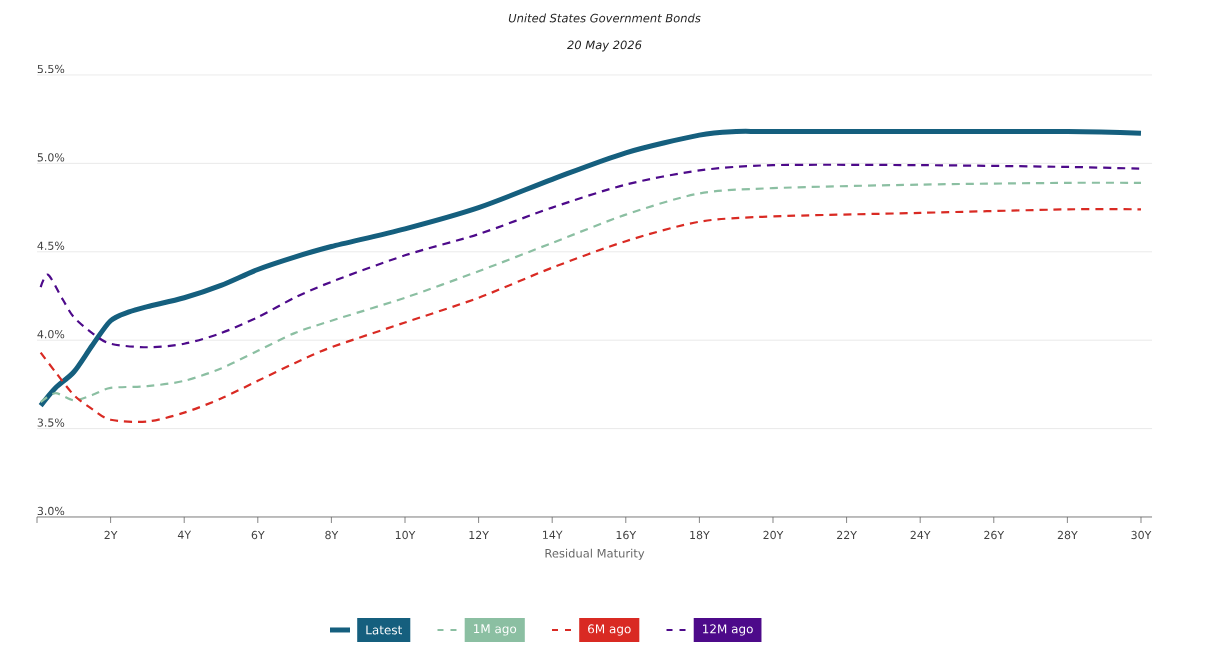  I want to click on y-tick-label: 5.0%, so click(51, 157).